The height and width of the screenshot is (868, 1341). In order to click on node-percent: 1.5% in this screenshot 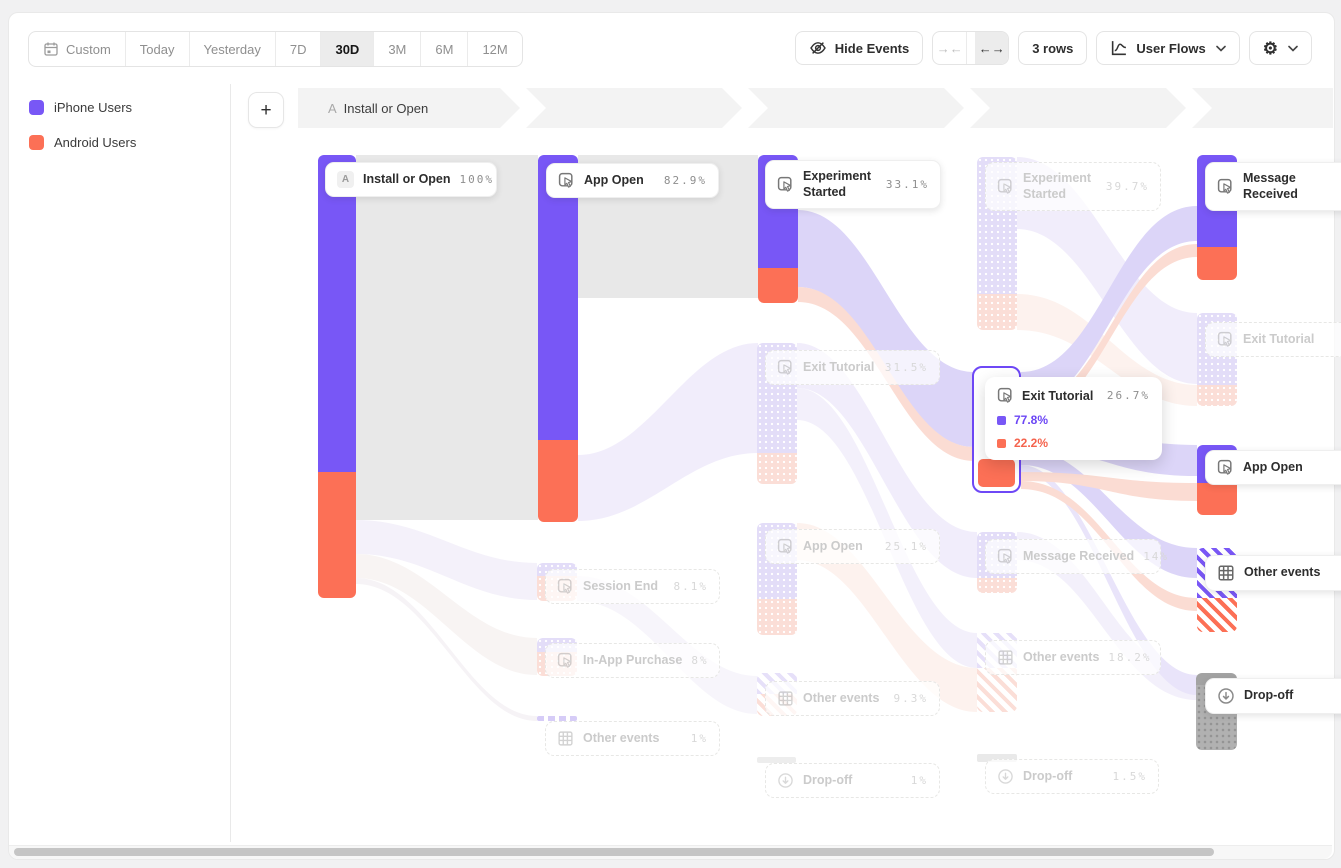, I will do `click(1129, 776)`.